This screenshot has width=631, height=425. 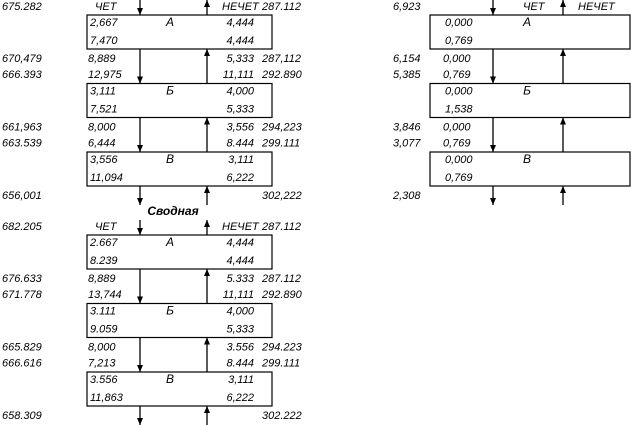 What do you see at coordinates (107, 398) in the screenshot?
I see `block-even: 11,863` at bounding box center [107, 398].